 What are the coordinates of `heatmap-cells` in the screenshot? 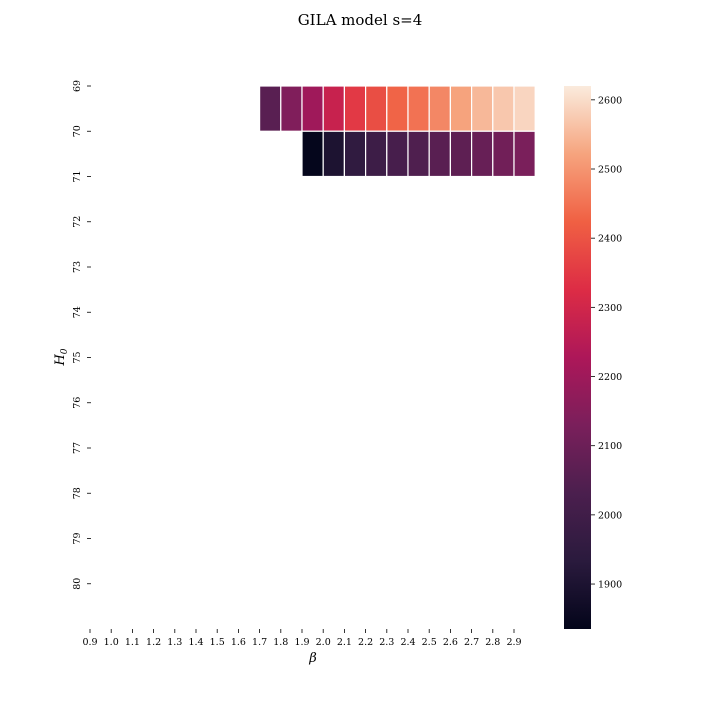 It's located at (397, 131).